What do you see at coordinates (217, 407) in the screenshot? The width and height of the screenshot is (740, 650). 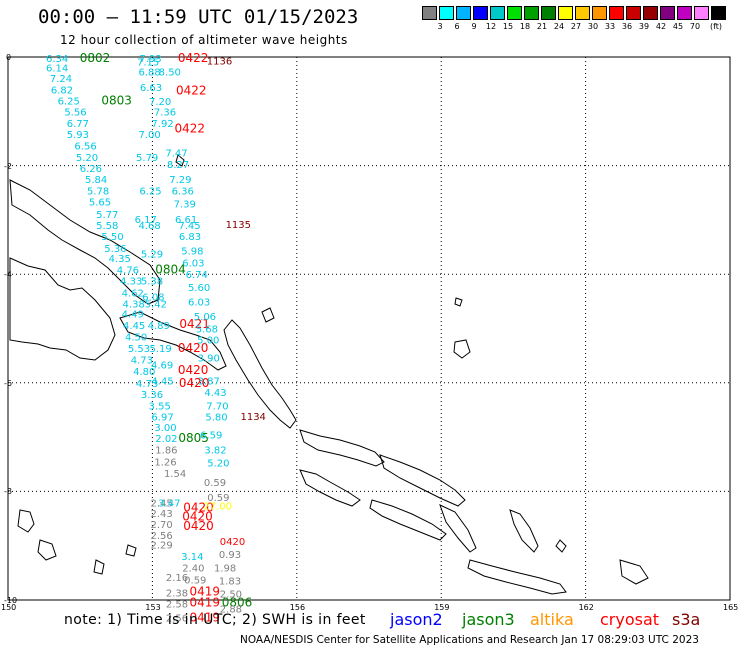 I see `swh-label: 7.70` at bounding box center [217, 407].